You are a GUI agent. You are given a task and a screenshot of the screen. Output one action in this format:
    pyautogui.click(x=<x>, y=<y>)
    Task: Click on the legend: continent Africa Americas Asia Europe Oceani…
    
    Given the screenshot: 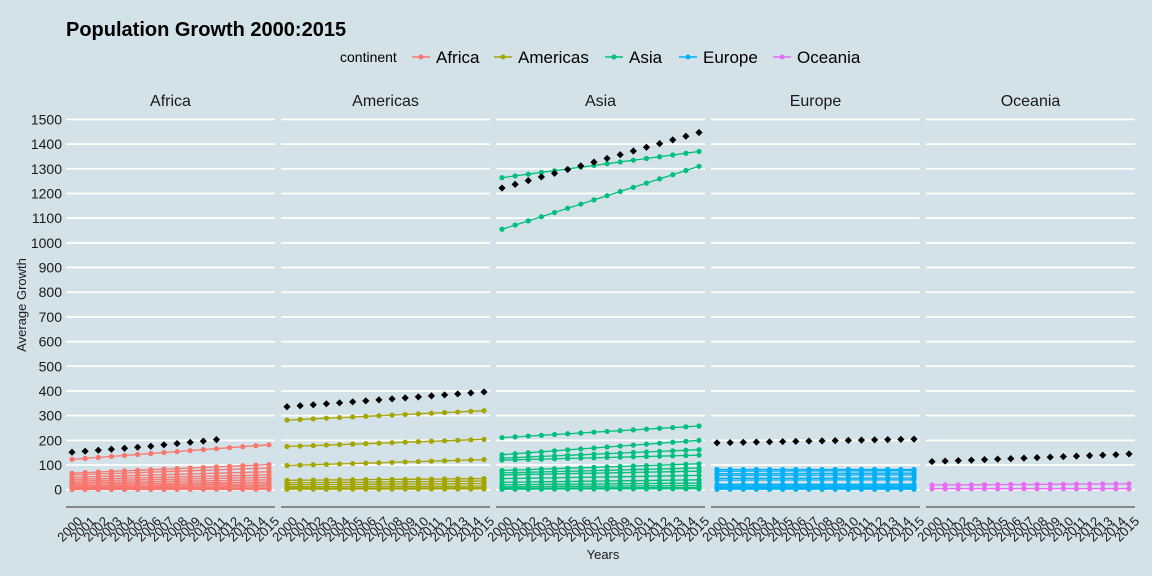 What is the action you would take?
    pyautogui.click(x=600, y=57)
    